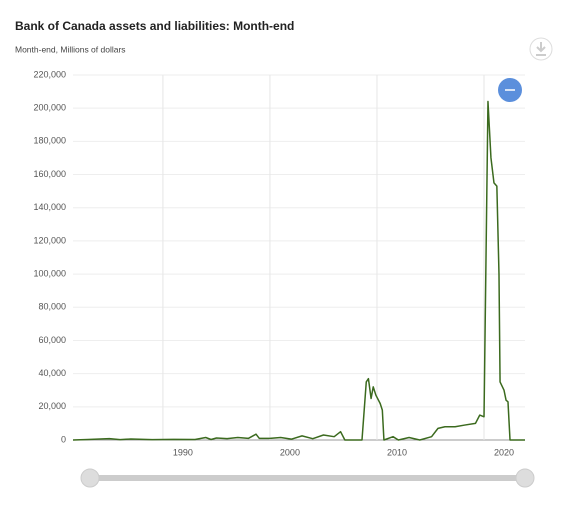 The width and height of the screenshot is (580, 517). I want to click on y-tick-label: 180,000, so click(49, 141).